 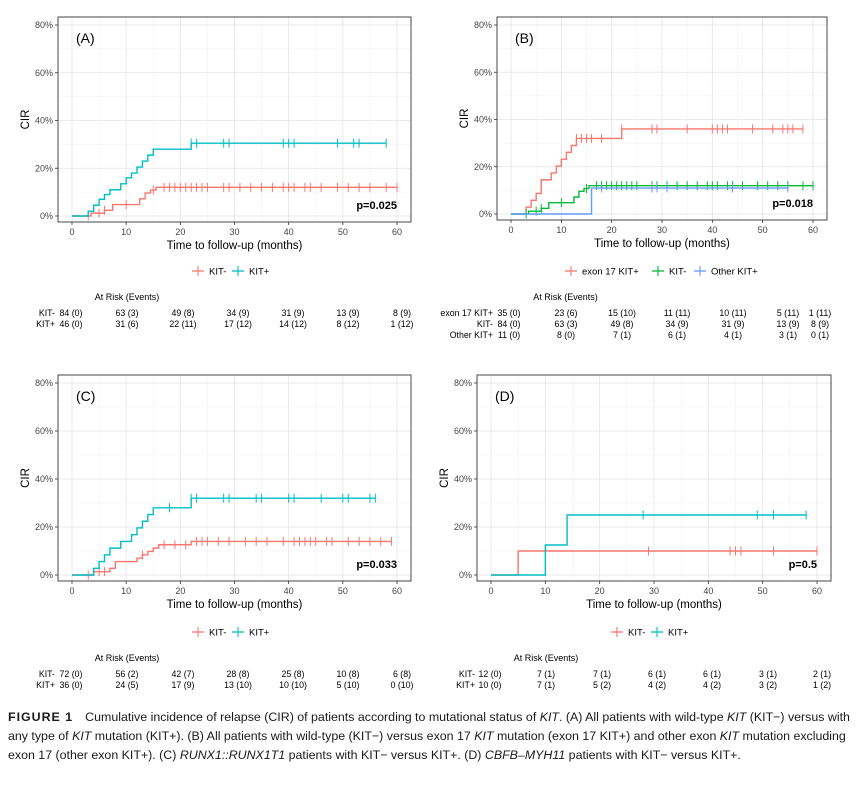 I want to click on risk-cell: 13 (10), so click(x=238, y=685).